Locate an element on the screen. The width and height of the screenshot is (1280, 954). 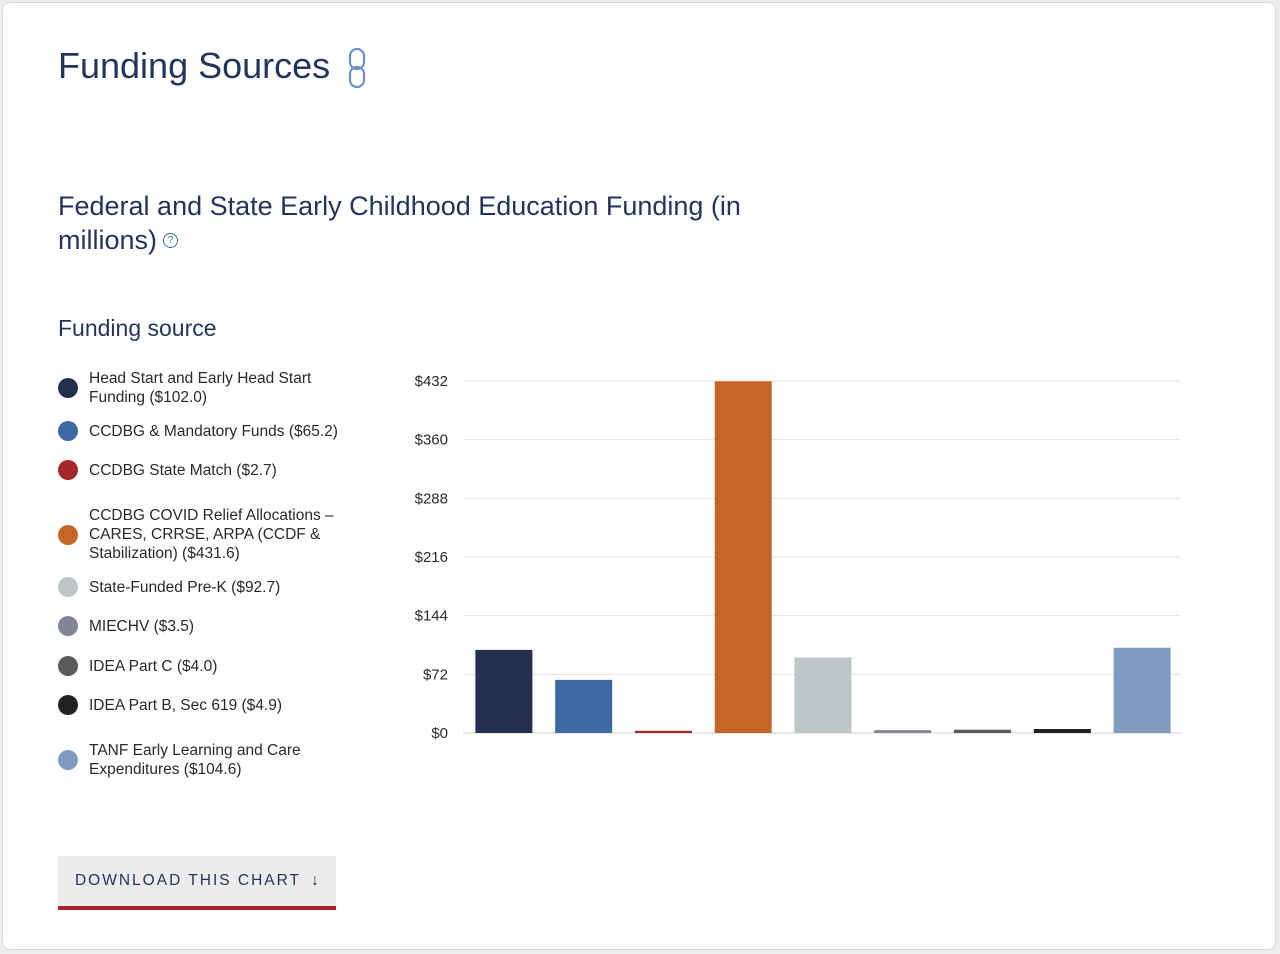
legend-item: CCDBG & Mandatory Funds ($65.2) is located at coordinates (208, 431).